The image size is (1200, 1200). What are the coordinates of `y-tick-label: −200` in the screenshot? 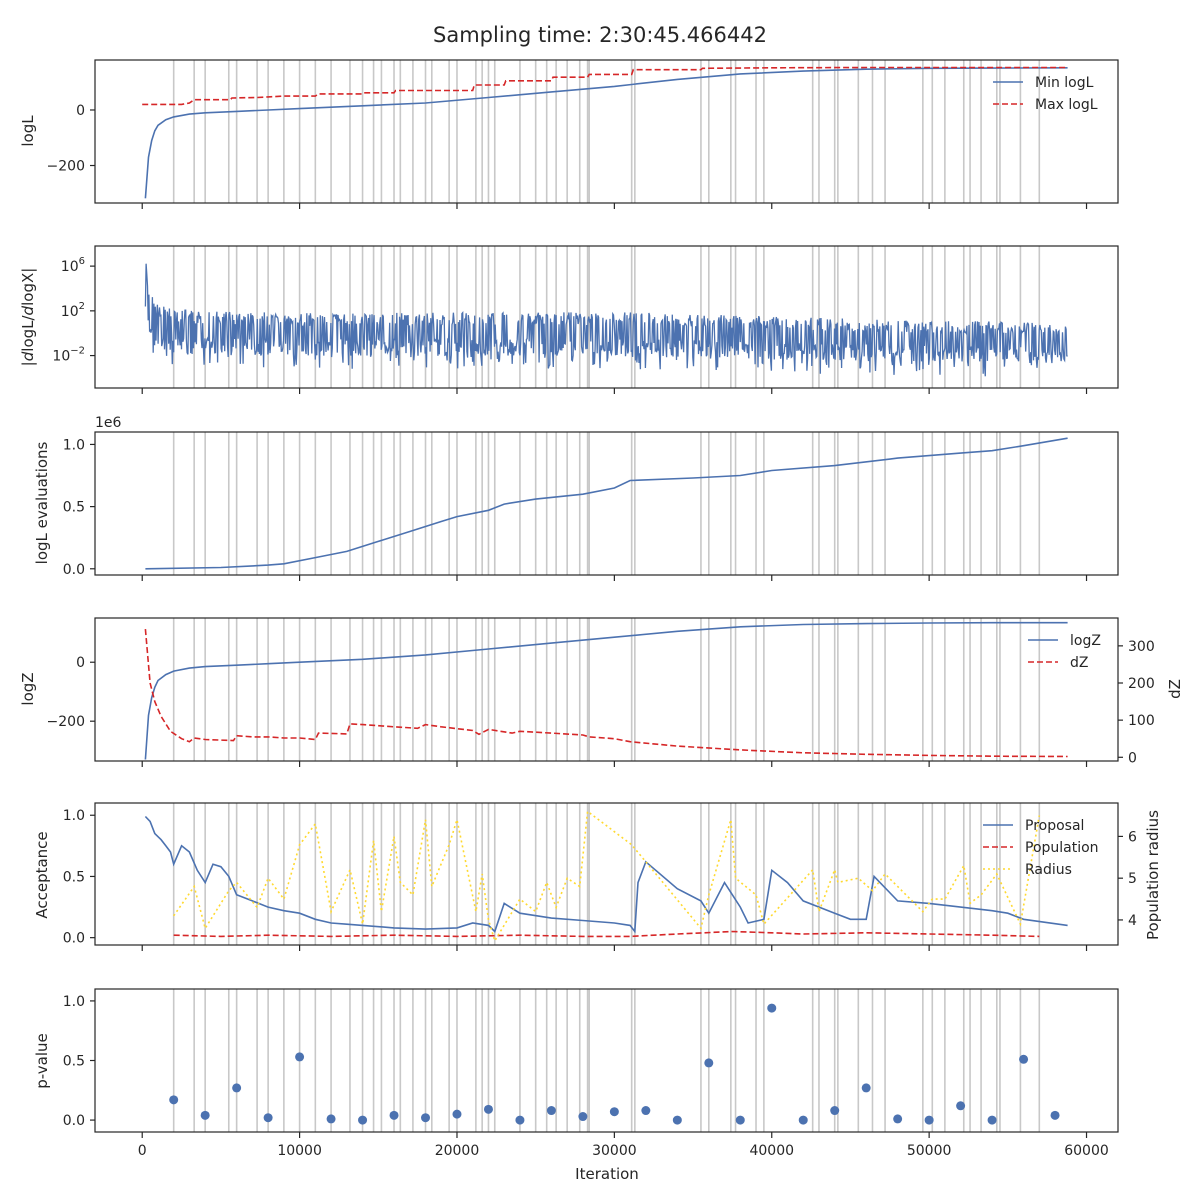 It's located at (66, 722).